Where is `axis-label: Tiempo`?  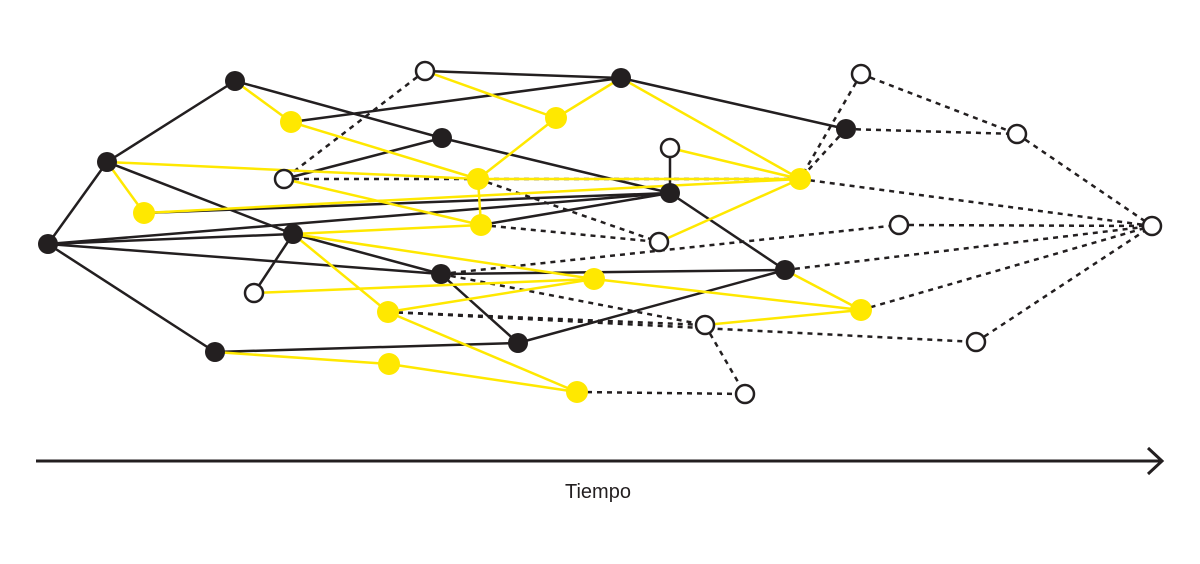 axis-label: Tiempo is located at coordinates (598, 492).